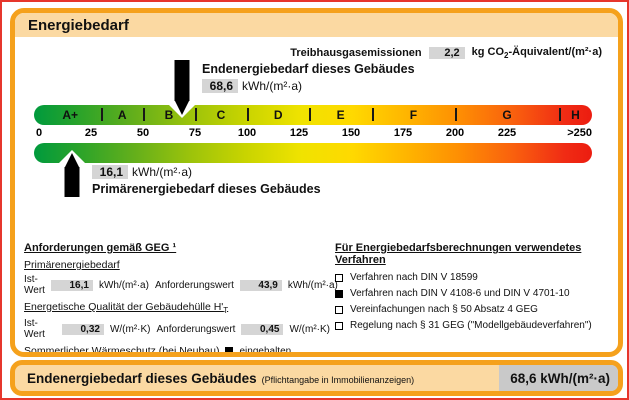 The width and height of the screenshot is (629, 400). I want to click on anforderungswert-unit: W/(m²·K), so click(309, 329).